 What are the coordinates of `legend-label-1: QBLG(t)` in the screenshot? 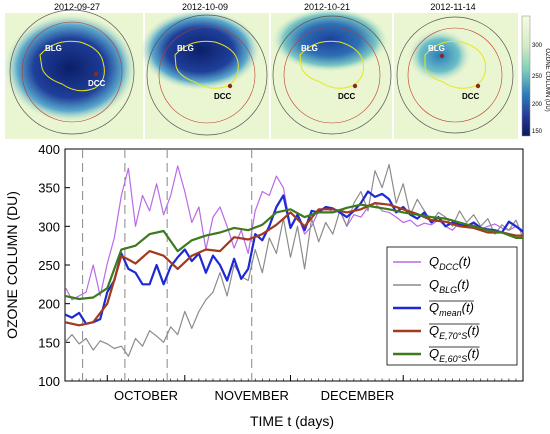 It's located at (449, 286).